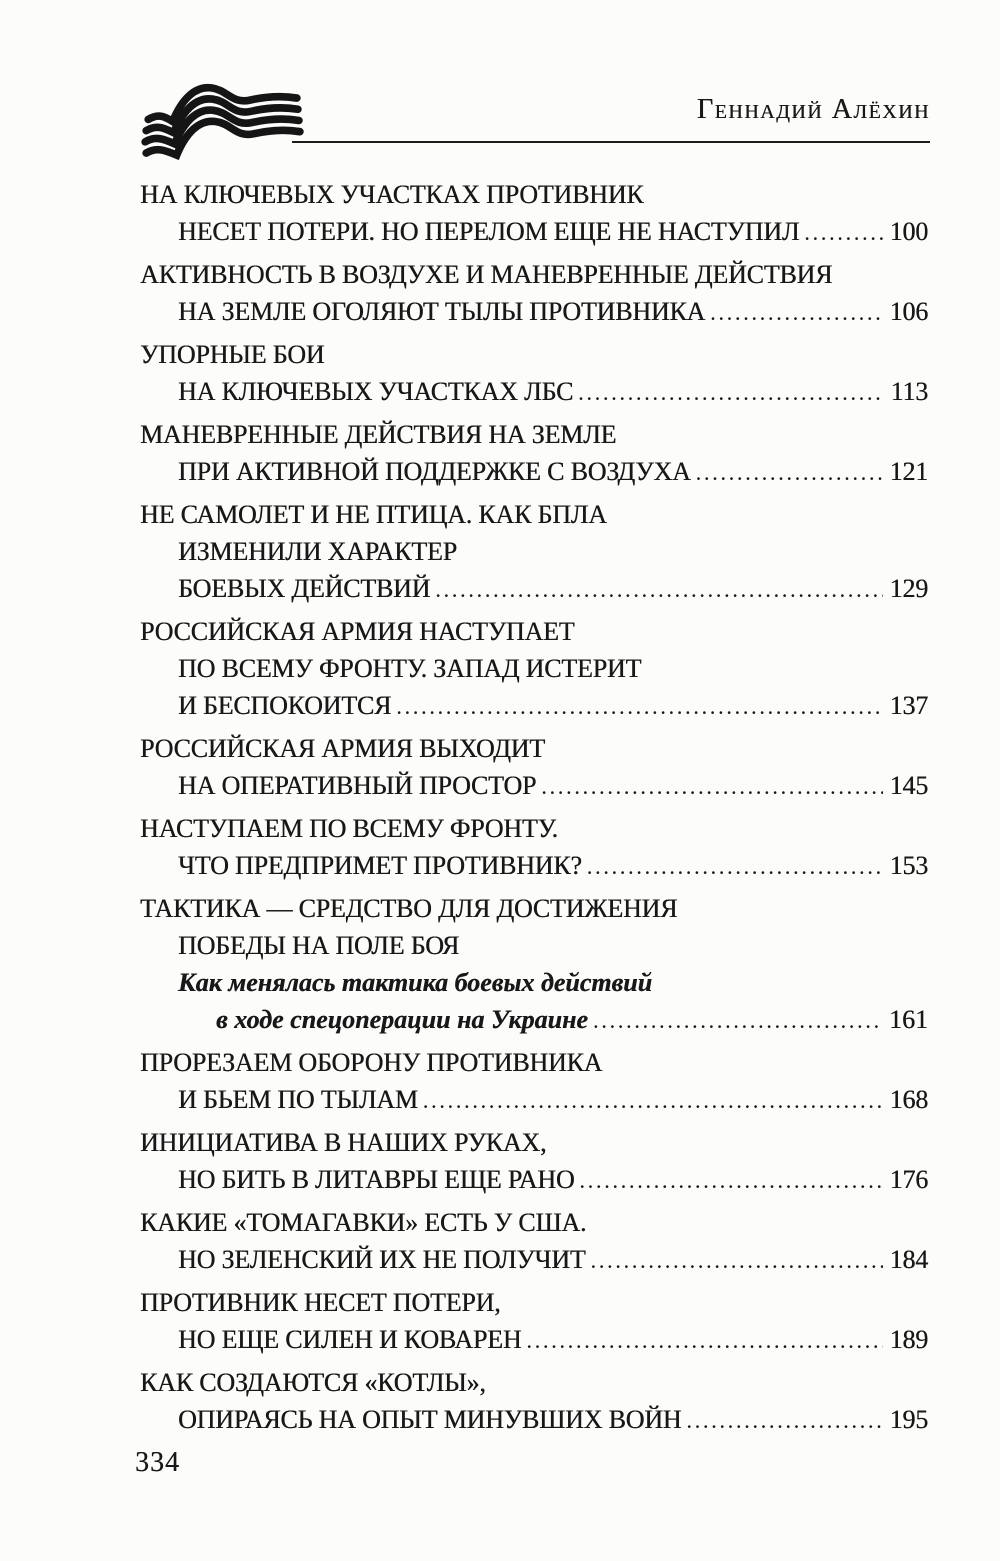 This screenshot has width=1000, height=1561. What do you see at coordinates (232, 354) in the screenshot?
I see `toc-line-text: УПОРНЫЕ БОИ` at bounding box center [232, 354].